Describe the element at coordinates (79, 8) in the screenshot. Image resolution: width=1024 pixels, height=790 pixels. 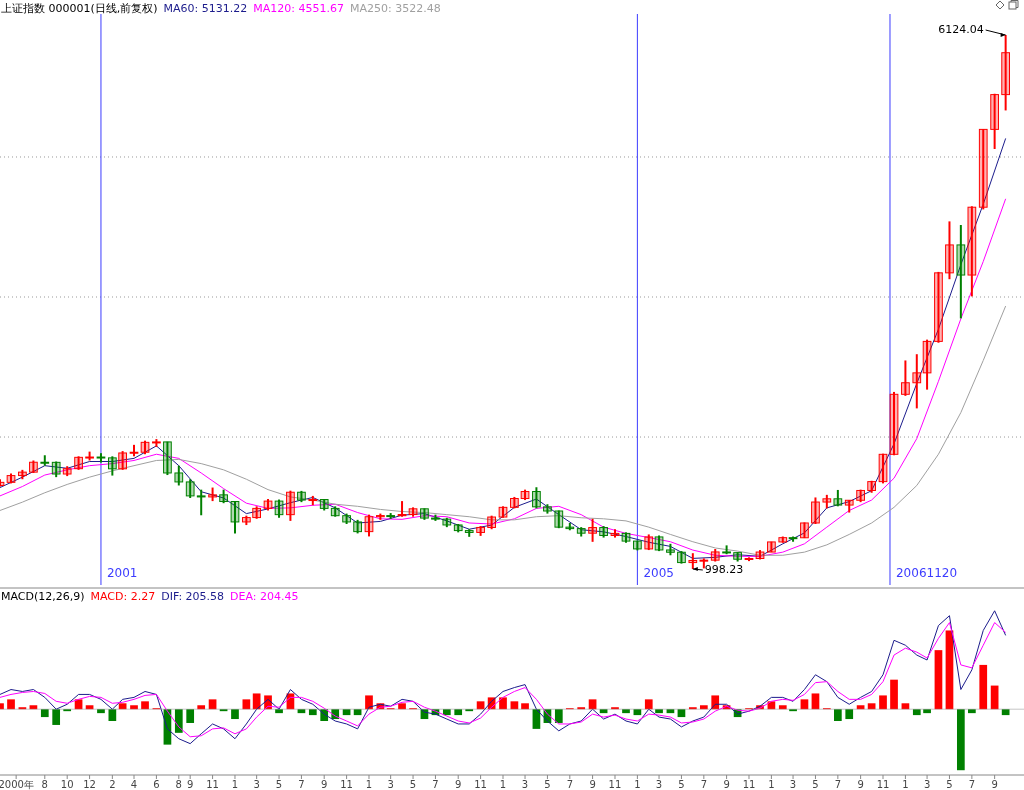
I see `chart-title: 上证指数 000001(日线,前复权)` at that location.